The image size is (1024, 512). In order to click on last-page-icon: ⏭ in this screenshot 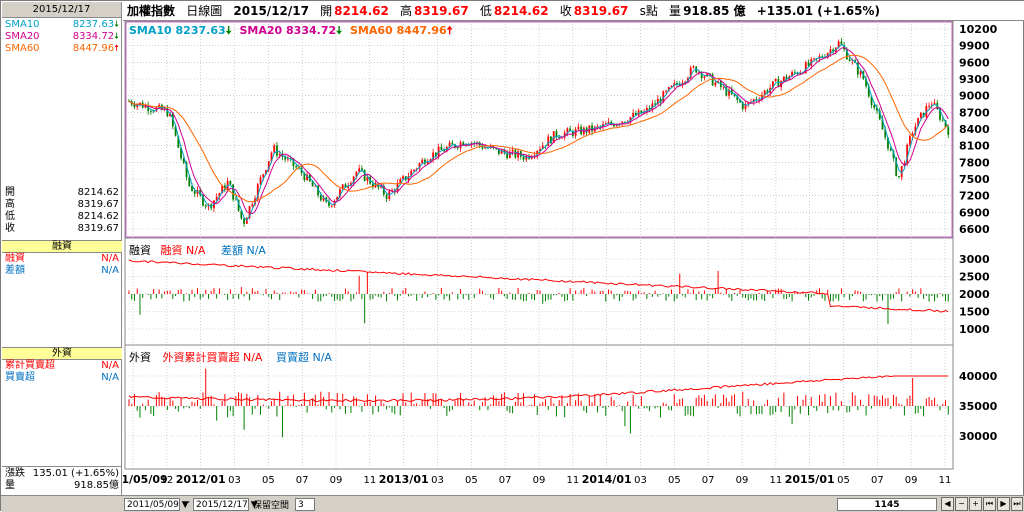, I will do `click(1017, 504)`.